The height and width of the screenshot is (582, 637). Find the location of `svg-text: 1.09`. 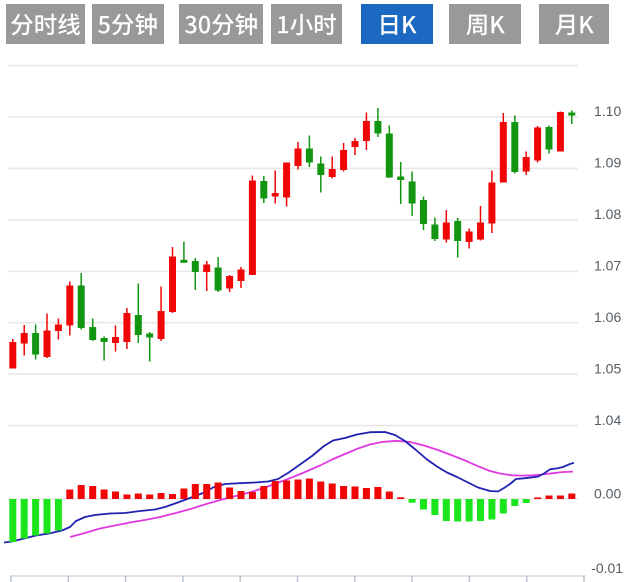

svg-text: 1.09 is located at coordinates (607, 163).